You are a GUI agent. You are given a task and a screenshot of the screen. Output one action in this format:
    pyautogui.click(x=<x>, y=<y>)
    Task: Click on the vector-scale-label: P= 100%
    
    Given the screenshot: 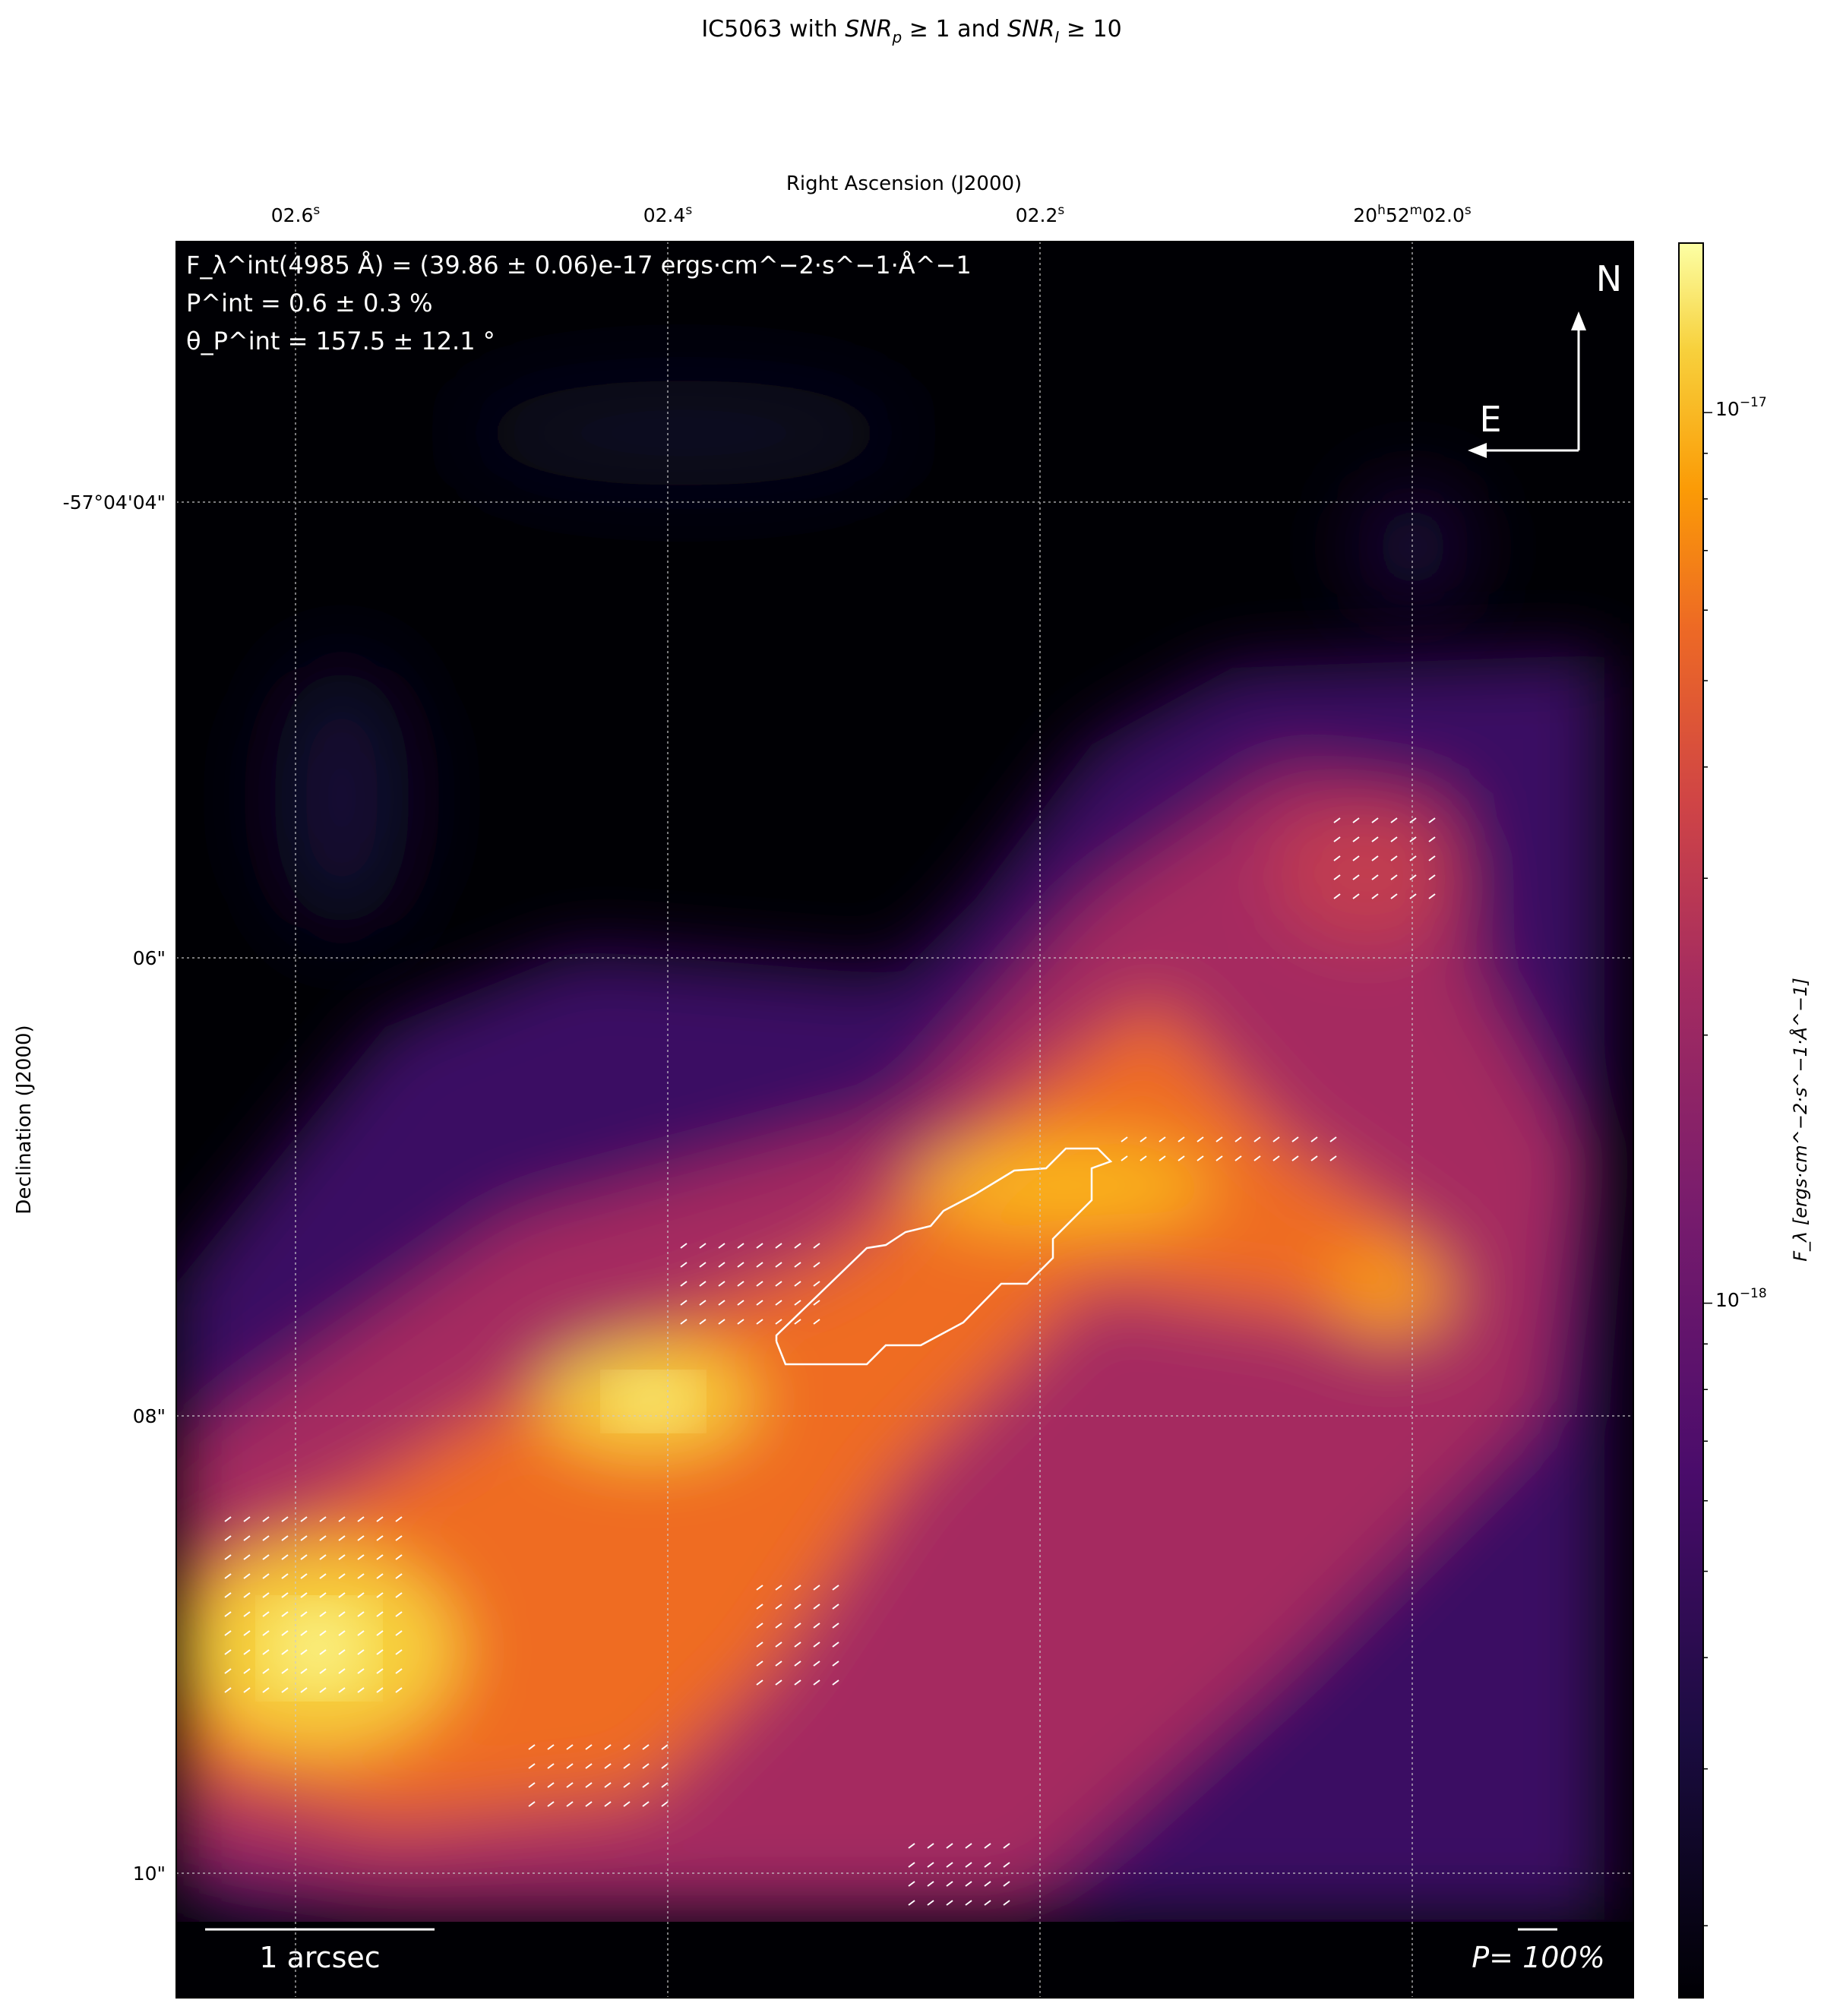 What is the action you would take?
    pyautogui.click(x=1538, y=1958)
    